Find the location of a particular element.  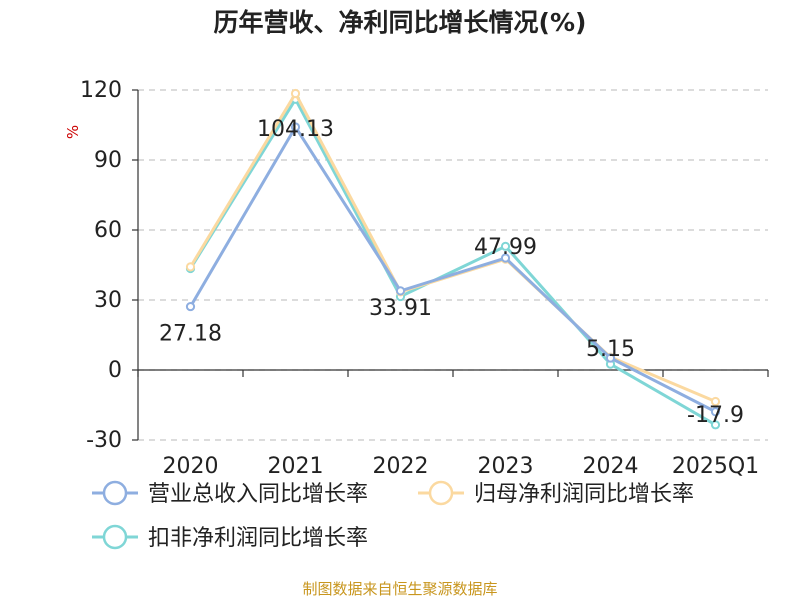

x-tick-label: 2024 is located at coordinates (611, 466).